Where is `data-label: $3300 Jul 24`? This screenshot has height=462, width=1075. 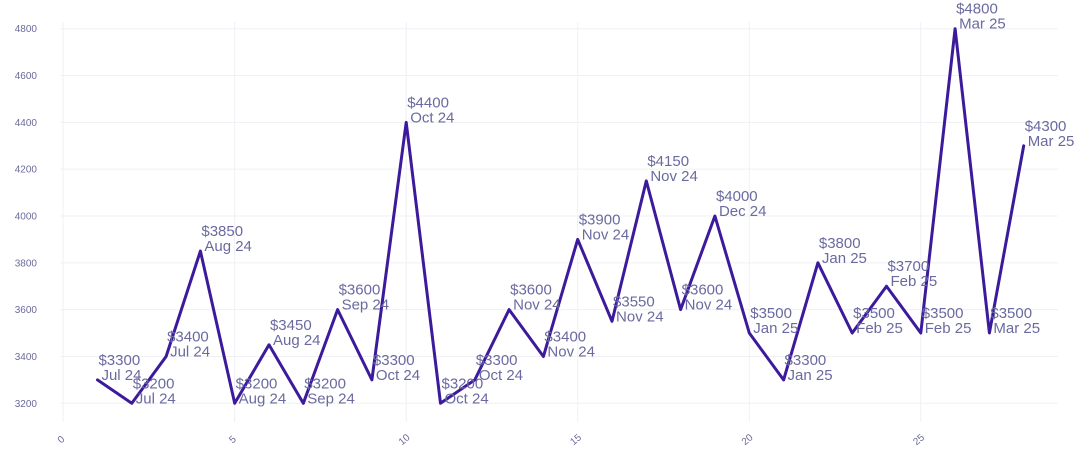
data-label: $3300 Jul 24 is located at coordinates (119, 368).